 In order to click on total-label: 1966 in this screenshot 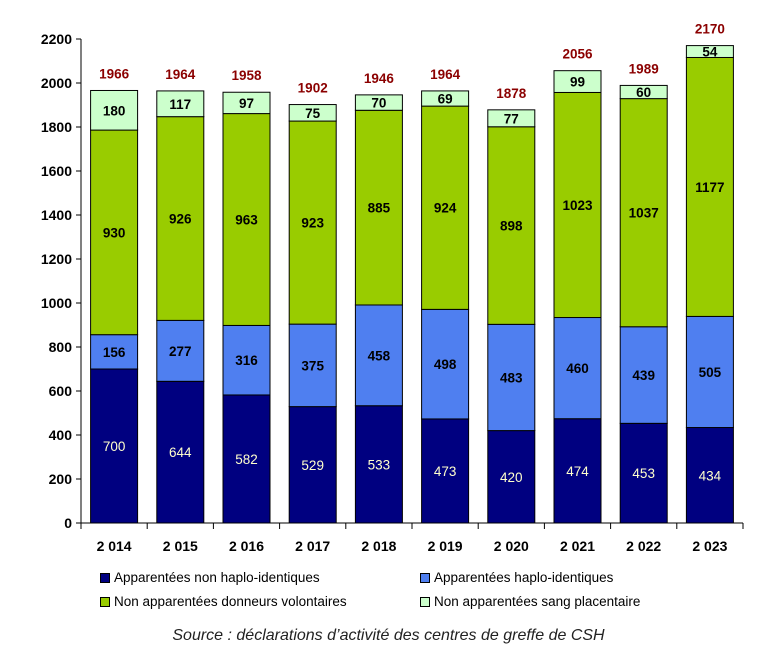, I will do `click(114, 73)`.